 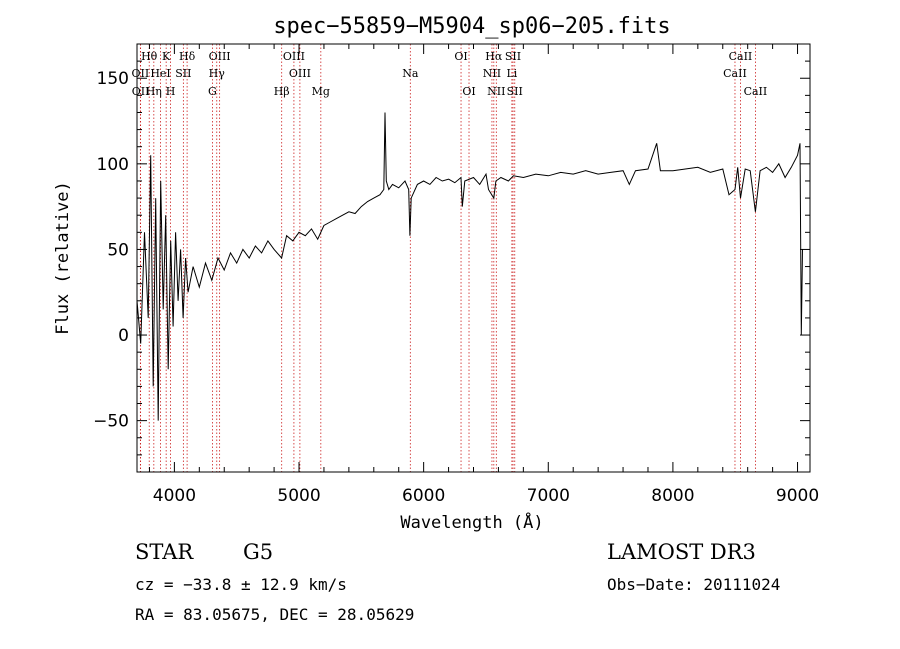 I want to click on emission-line-label: K, so click(x=166, y=56).